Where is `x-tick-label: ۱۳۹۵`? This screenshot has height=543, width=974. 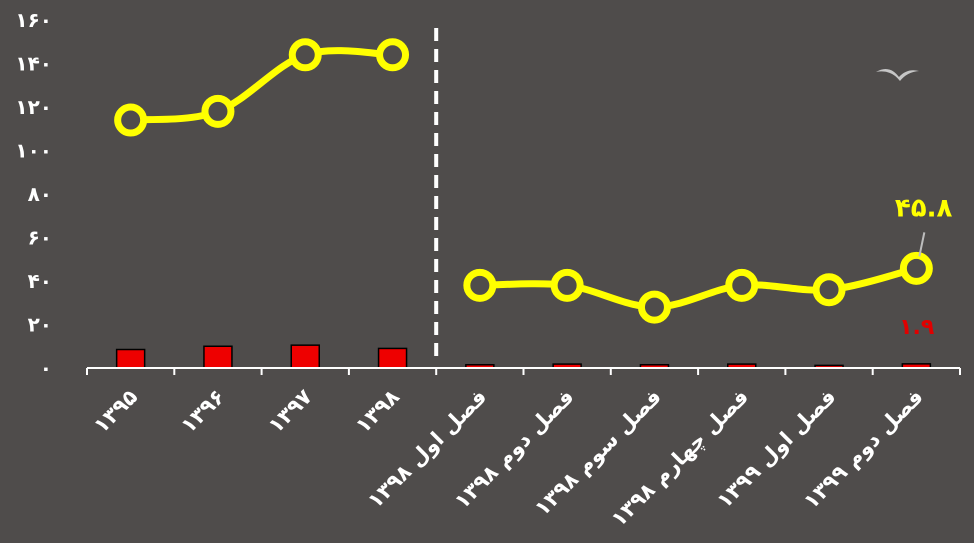 x-tick-label: ۱۳۹۵ is located at coordinates (115, 410).